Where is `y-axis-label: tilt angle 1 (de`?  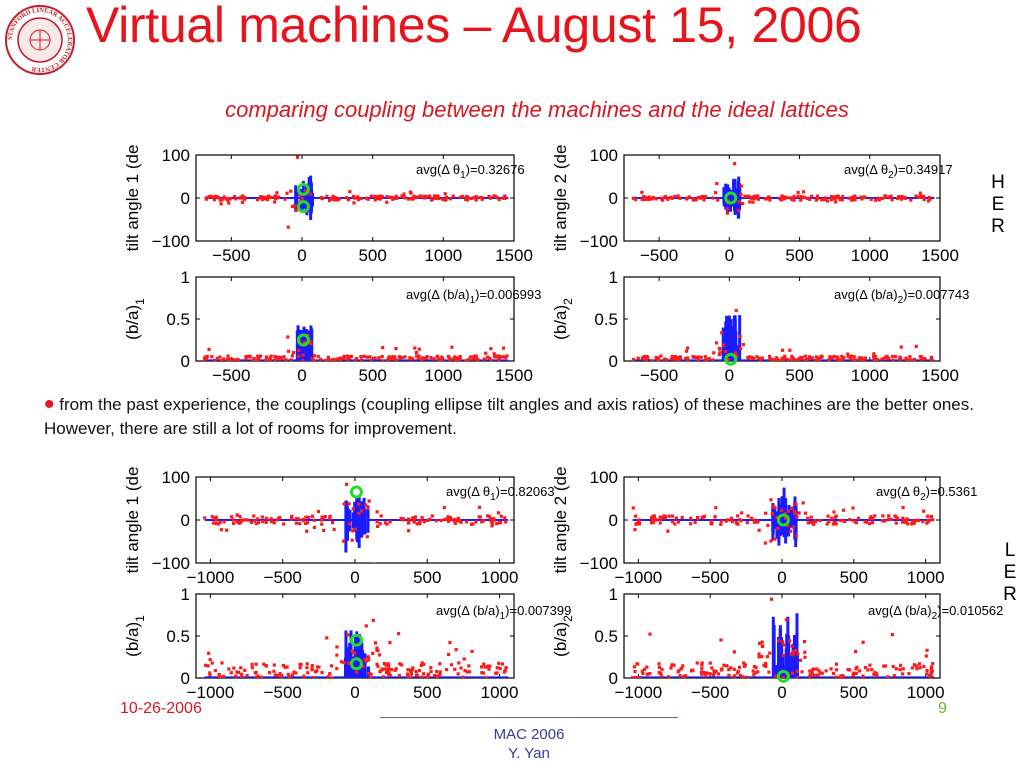
y-axis-label: tilt angle 1 (de is located at coordinates (132, 198).